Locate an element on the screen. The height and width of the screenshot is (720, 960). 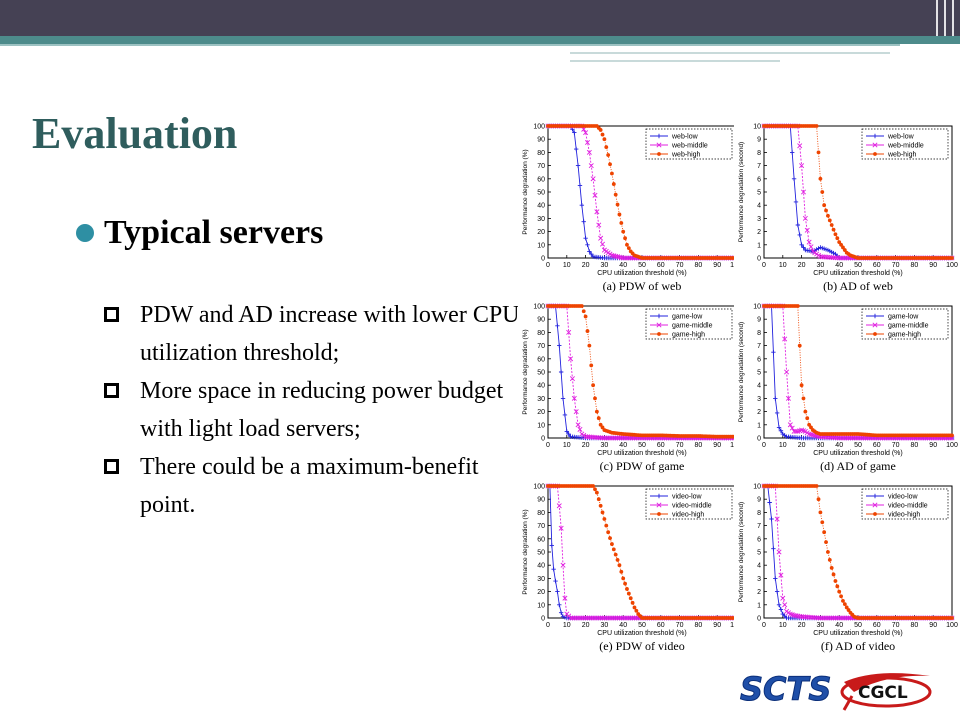
cgcl-logo: CGCL is located at coordinates (883, 693).